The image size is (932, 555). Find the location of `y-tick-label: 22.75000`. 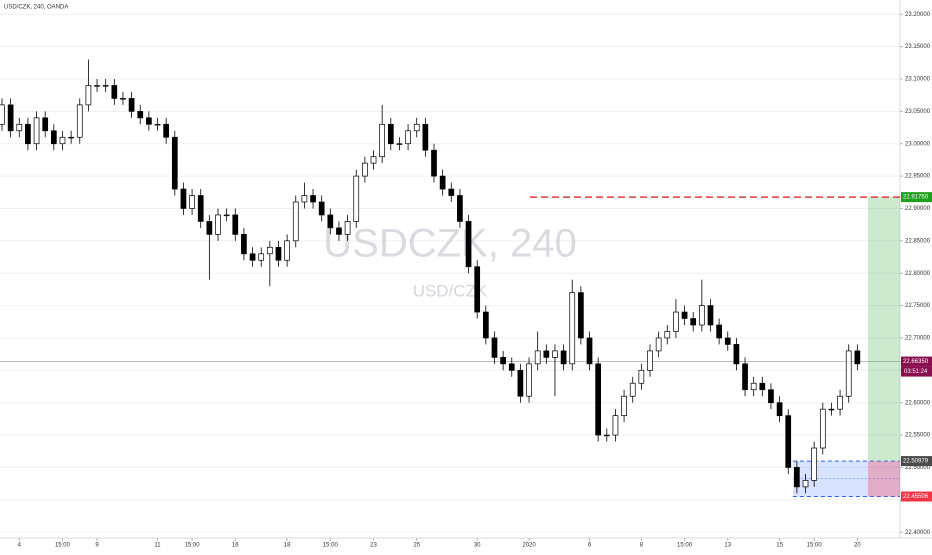

y-tick-label: 22.75000 is located at coordinates (918, 306).